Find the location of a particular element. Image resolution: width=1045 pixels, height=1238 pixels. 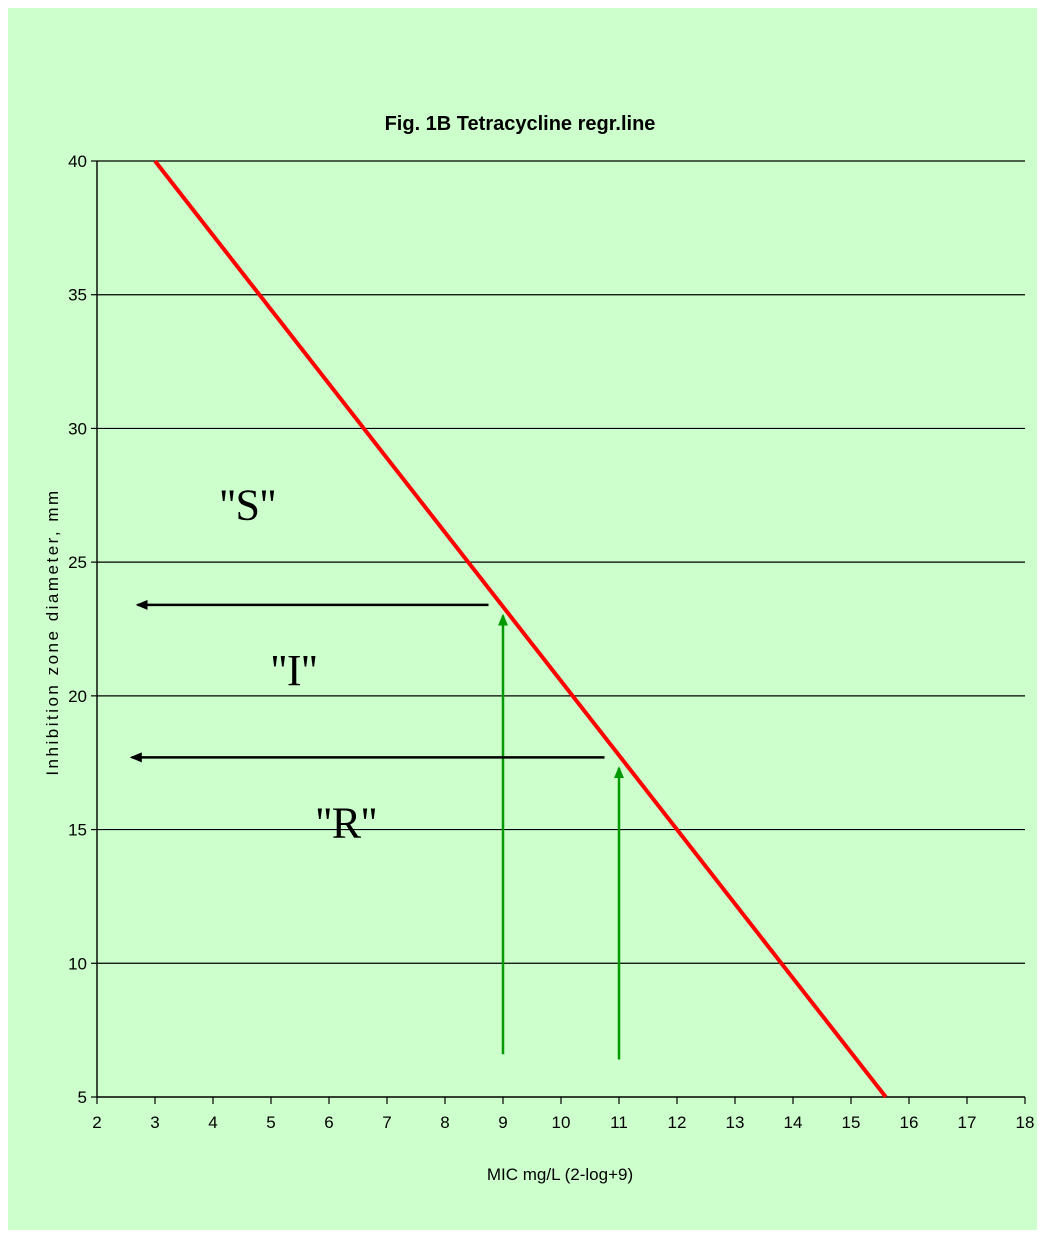

x-tick-label-15: 15 is located at coordinates (851, 1122).